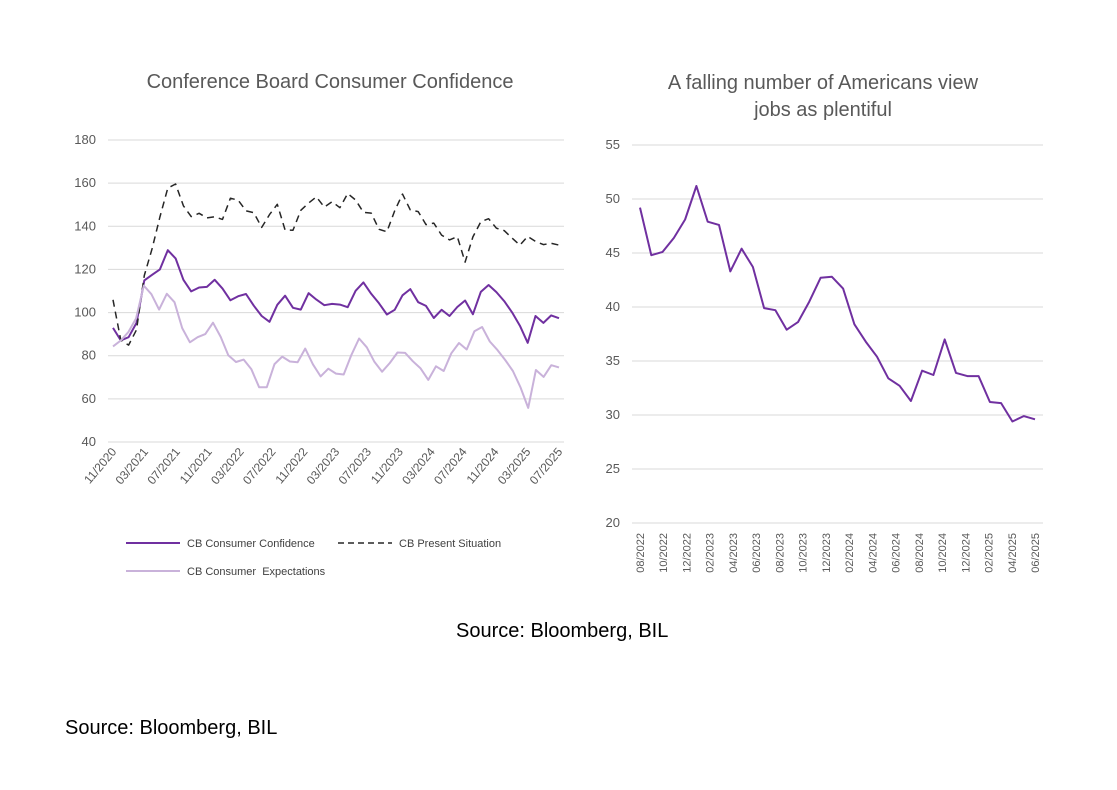 The width and height of the screenshot is (1117, 790). What do you see at coordinates (132, 466) in the screenshot?
I see `left-x-tick-label: 03/2021` at bounding box center [132, 466].